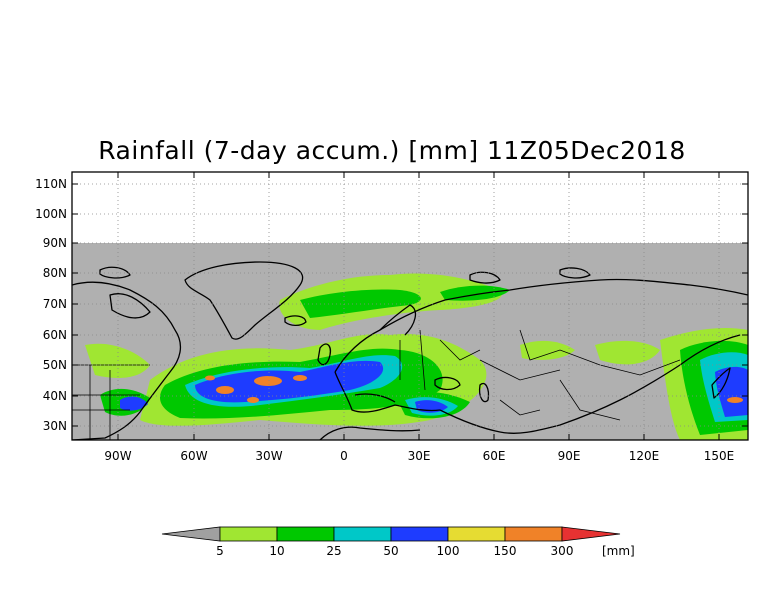 Image resolution: width=784 pixels, height=612 pixels. Describe the element at coordinates (220, 551) in the screenshot. I see `colorbar-tick-label: 5` at that location.